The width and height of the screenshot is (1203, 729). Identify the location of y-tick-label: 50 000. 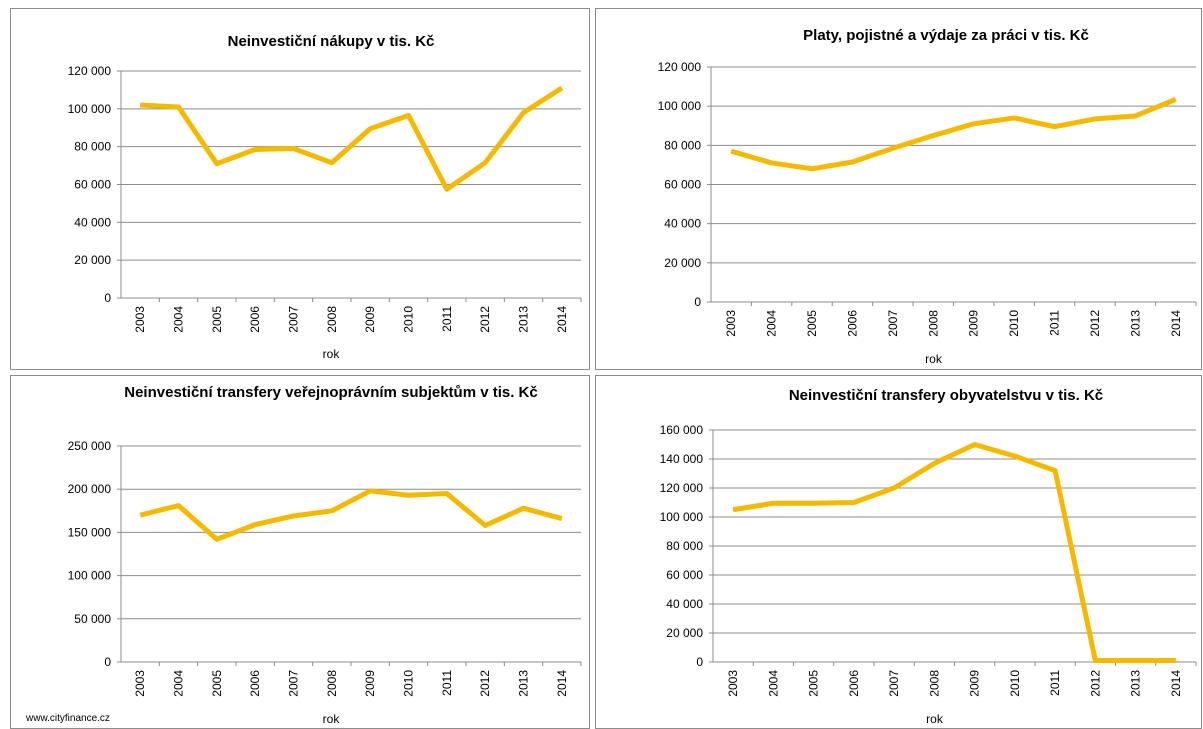
(92, 619).